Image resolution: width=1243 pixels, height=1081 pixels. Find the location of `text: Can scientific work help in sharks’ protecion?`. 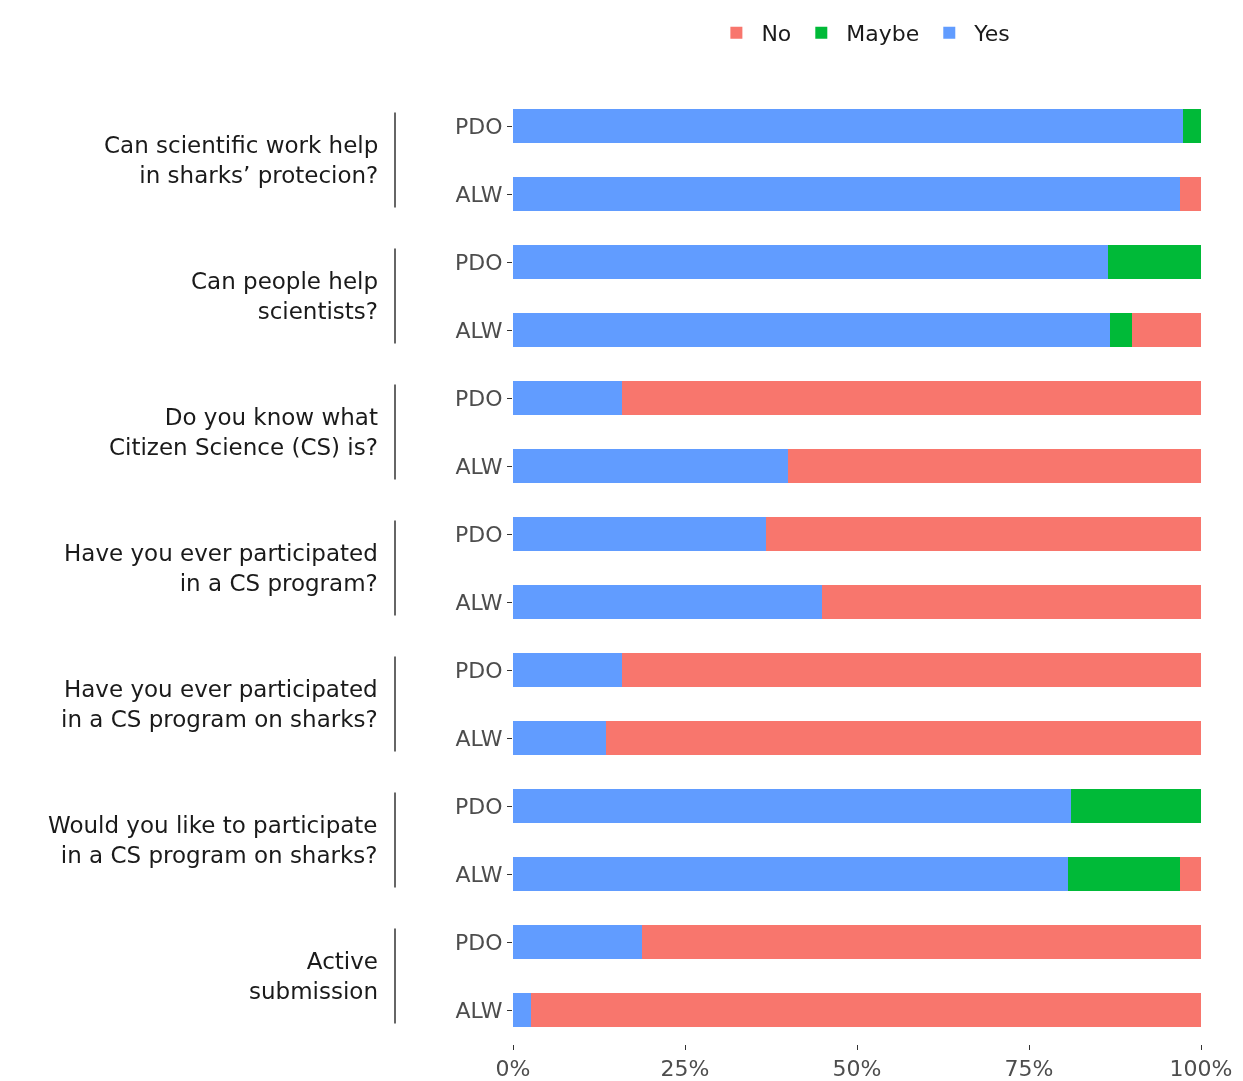

text: Can scientific work help in sharks’ protecion? is located at coordinates (241, 160).